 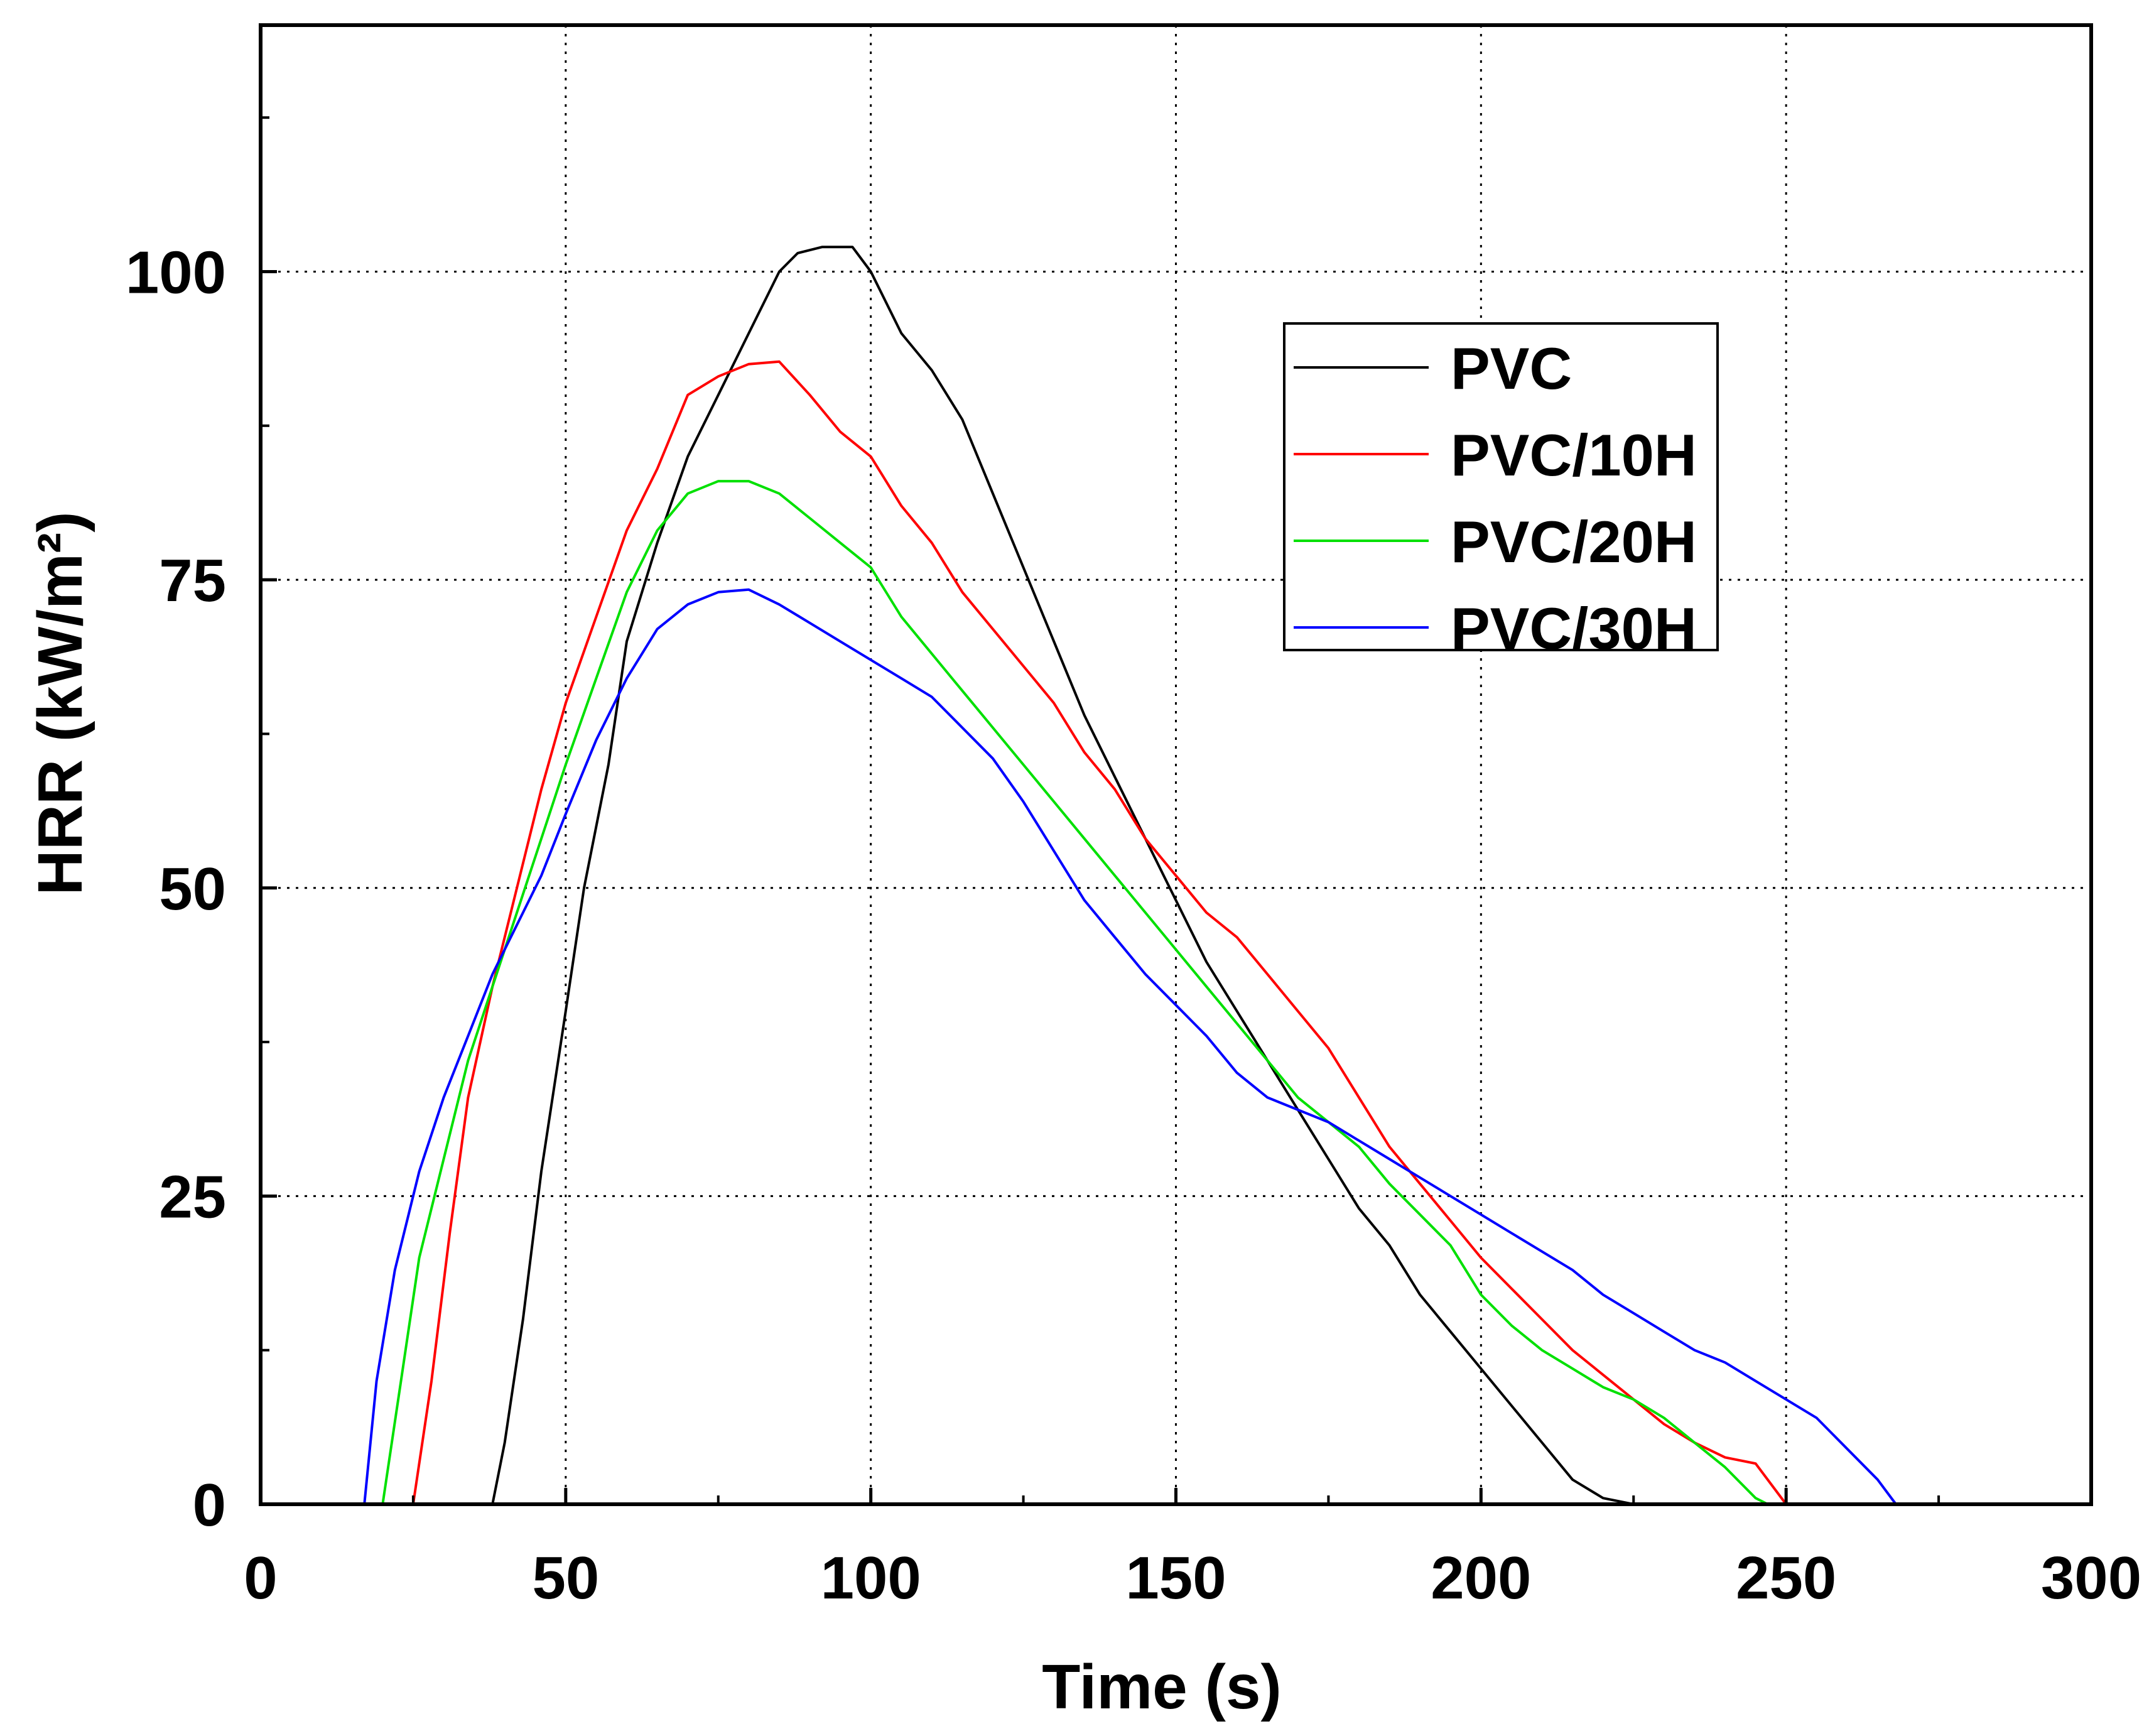 What do you see at coordinates (2091, 1578) in the screenshot?
I see `x-tick-label: 300` at bounding box center [2091, 1578].